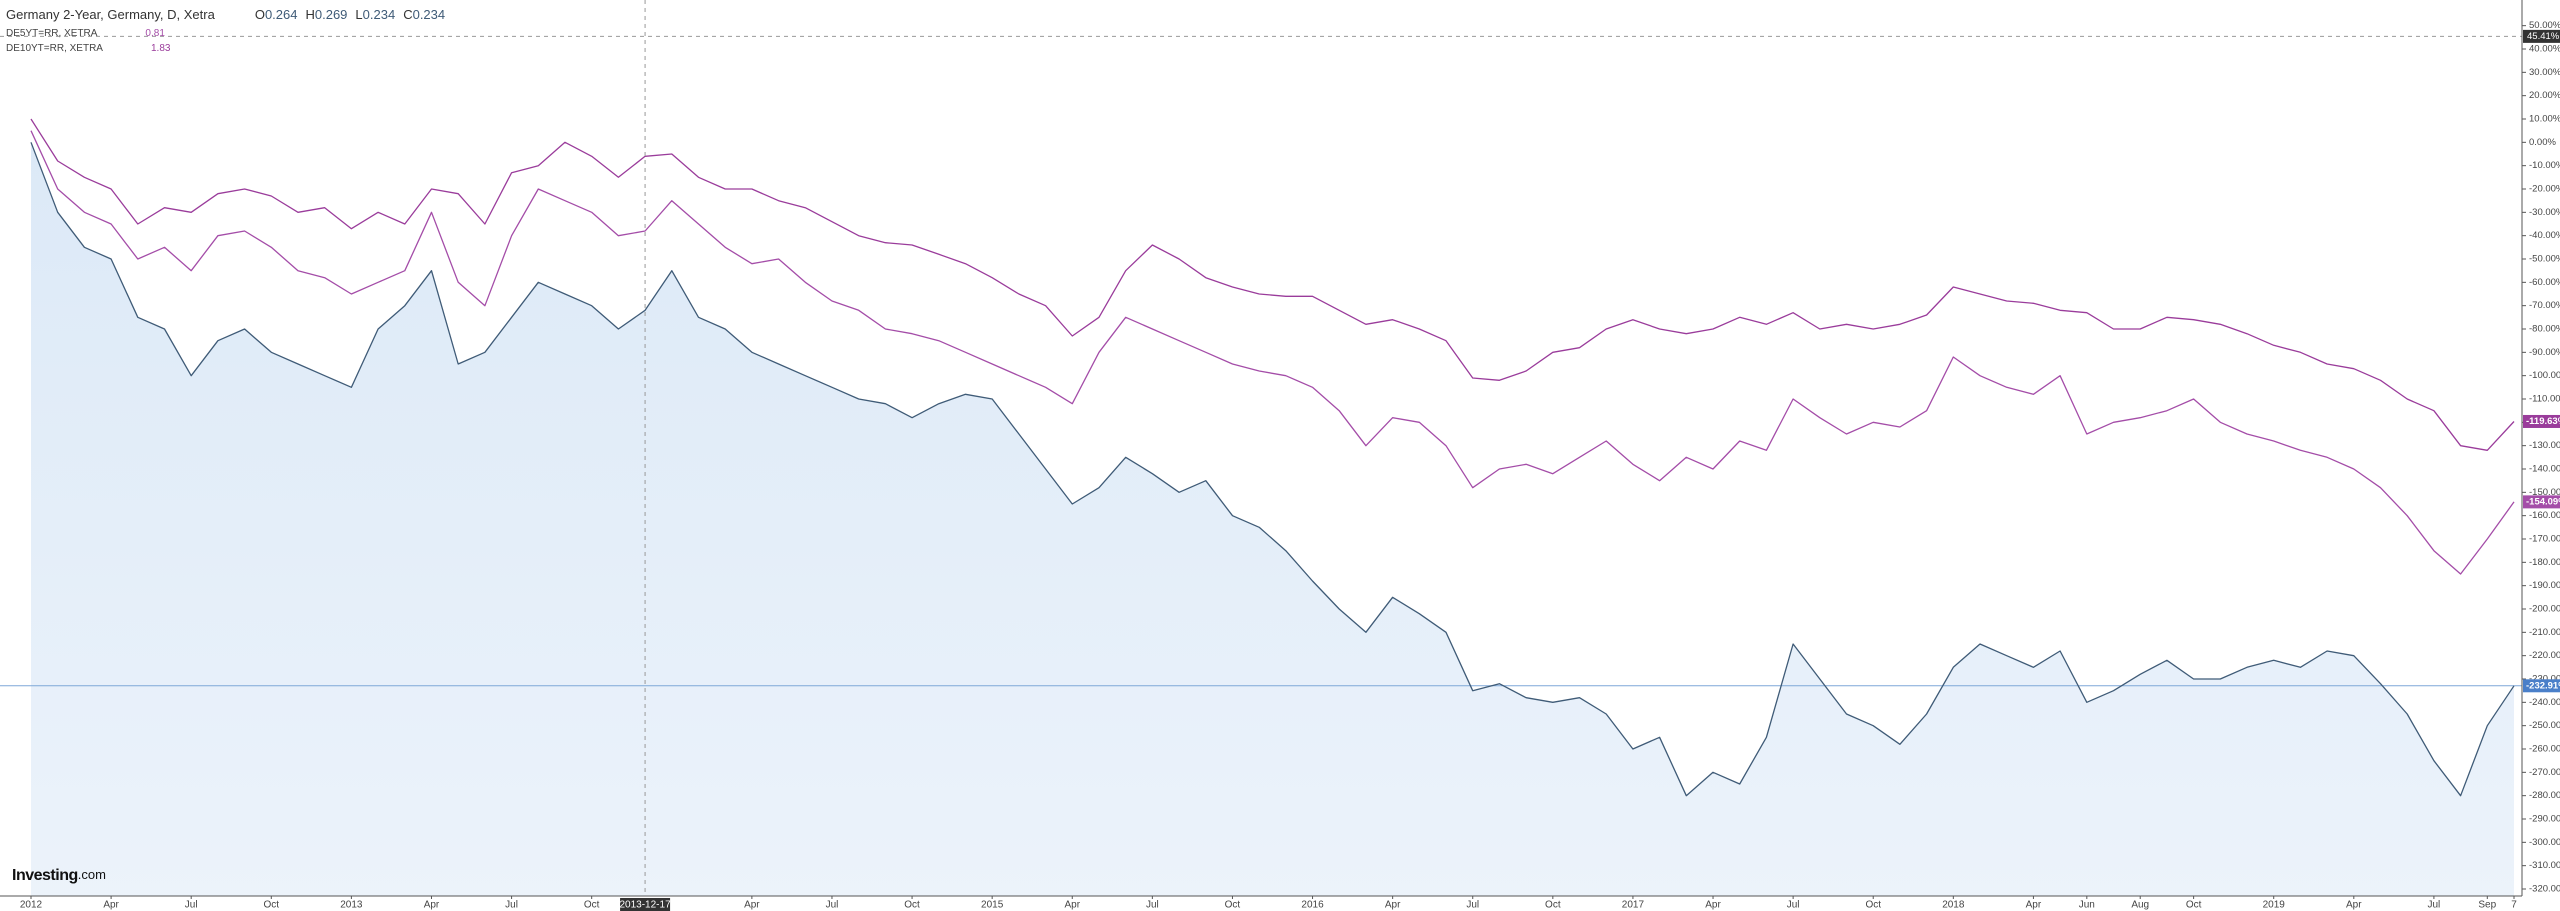 The width and height of the screenshot is (2560, 911). I want to click on y-tick-label: -210.00%, so click(2544, 632).